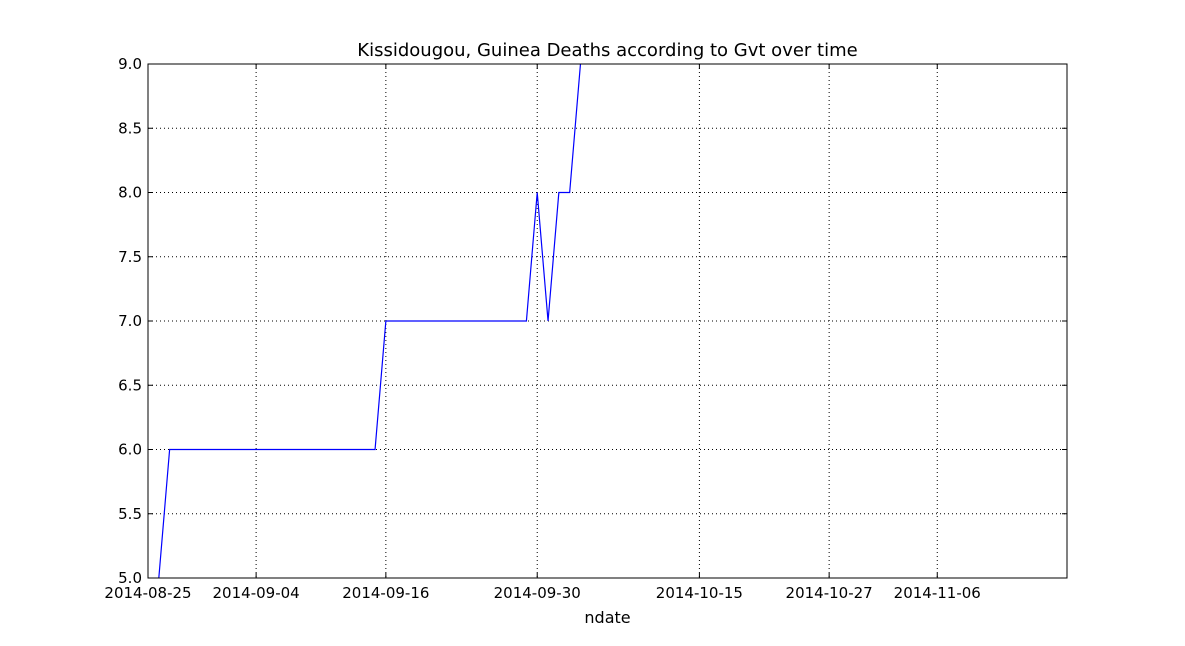  I want to click on x-tick-label: 2014-09-30, so click(537, 593).